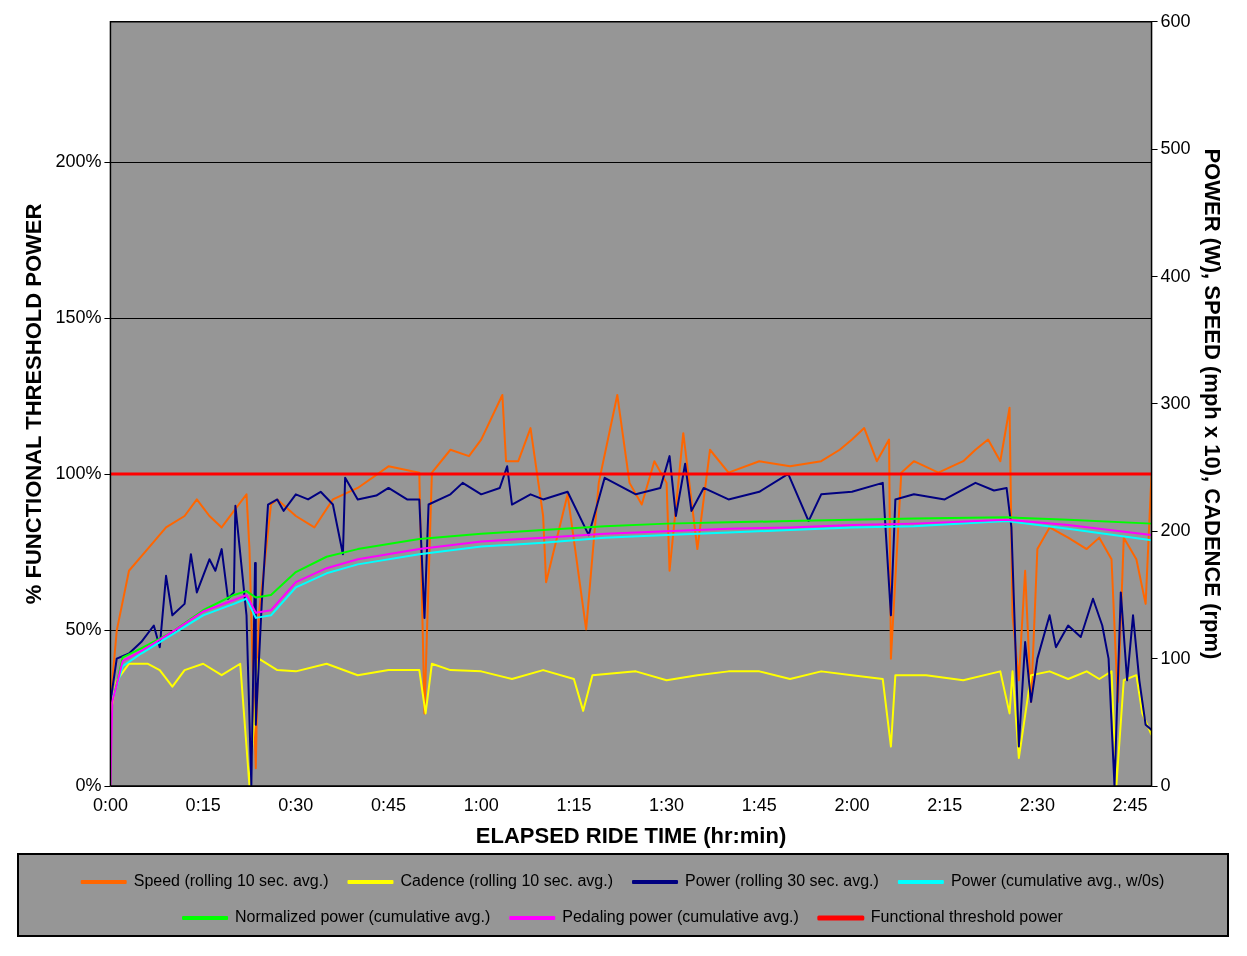 The width and height of the screenshot is (1247, 956). Describe the element at coordinates (296, 804) in the screenshot. I see `x-tick-label: 0:30` at that location.